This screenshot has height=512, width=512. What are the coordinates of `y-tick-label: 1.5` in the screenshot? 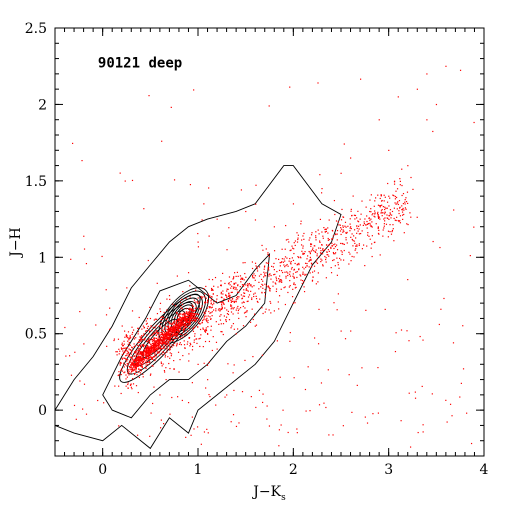 It's located at (36, 182).